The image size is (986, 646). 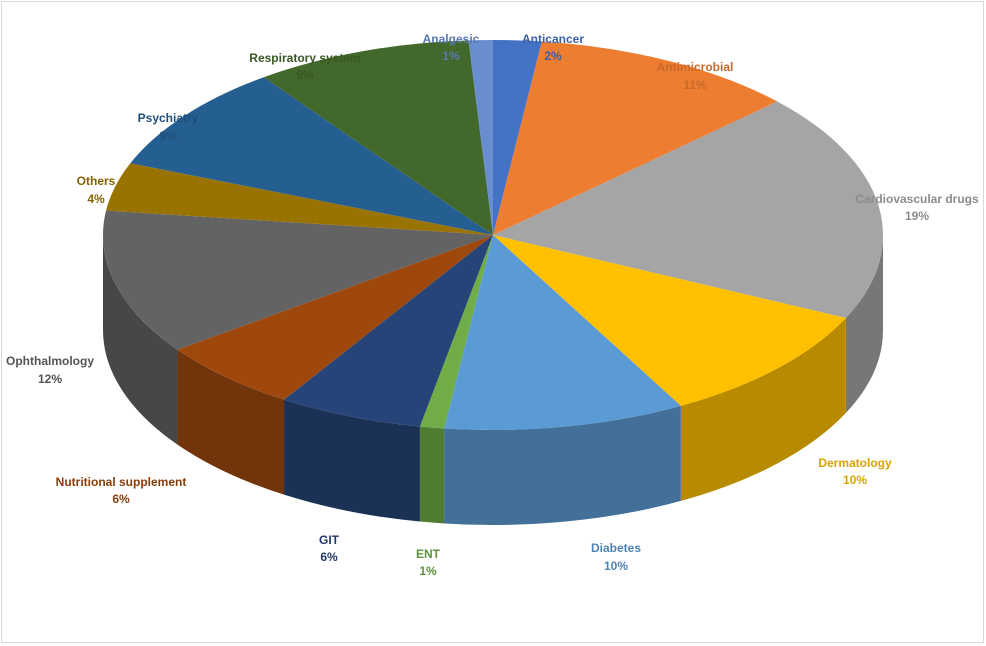 What do you see at coordinates (428, 554) in the screenshot?
I see `category-label: ENT` at bounding box center [428, 554].